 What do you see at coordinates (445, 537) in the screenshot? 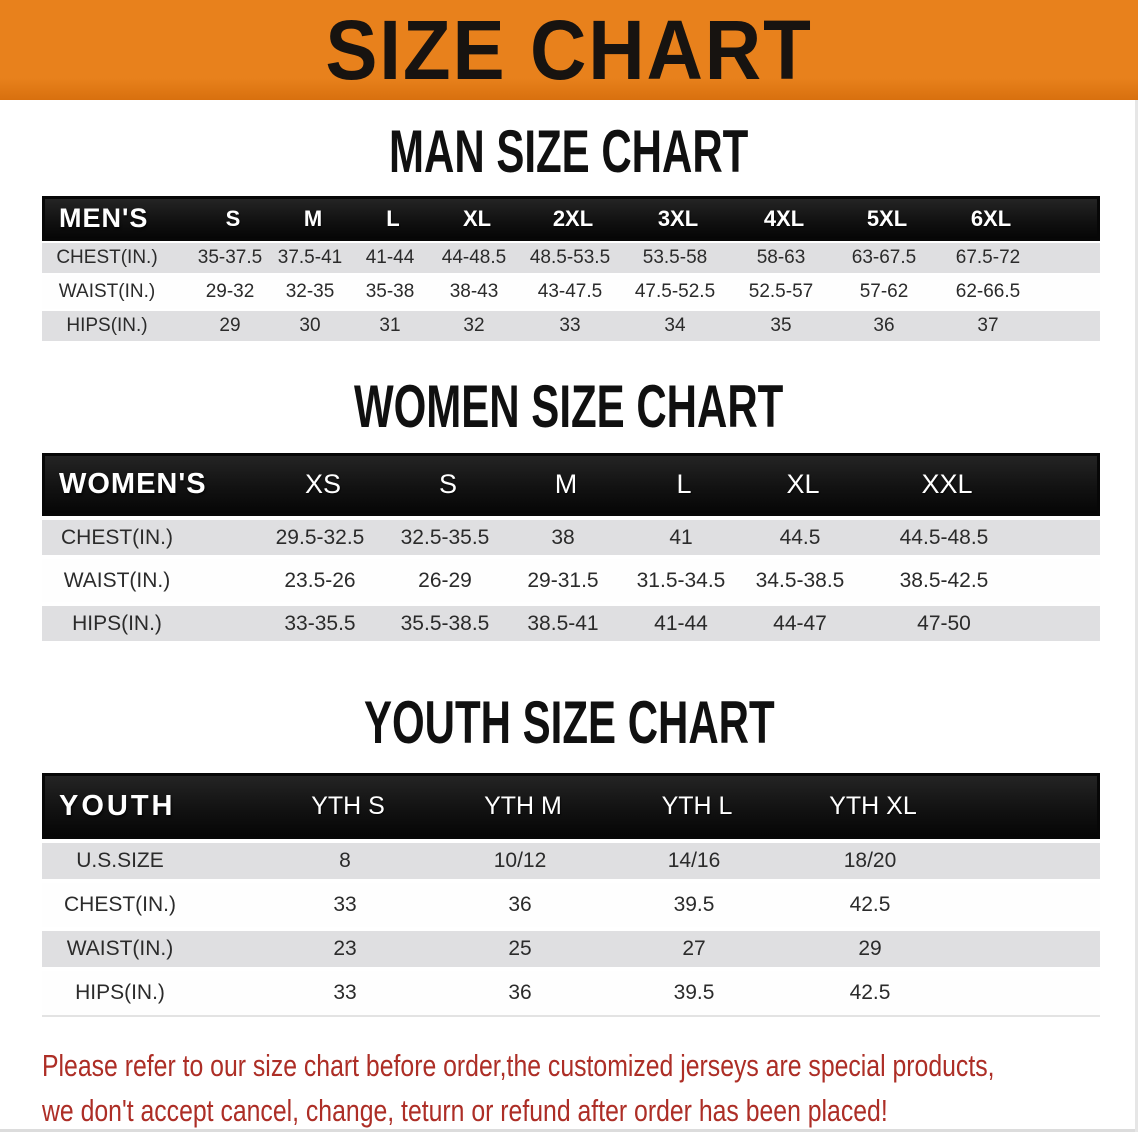
I see `cell-value: 32.5-35.5` at bounding box center [445, 537].